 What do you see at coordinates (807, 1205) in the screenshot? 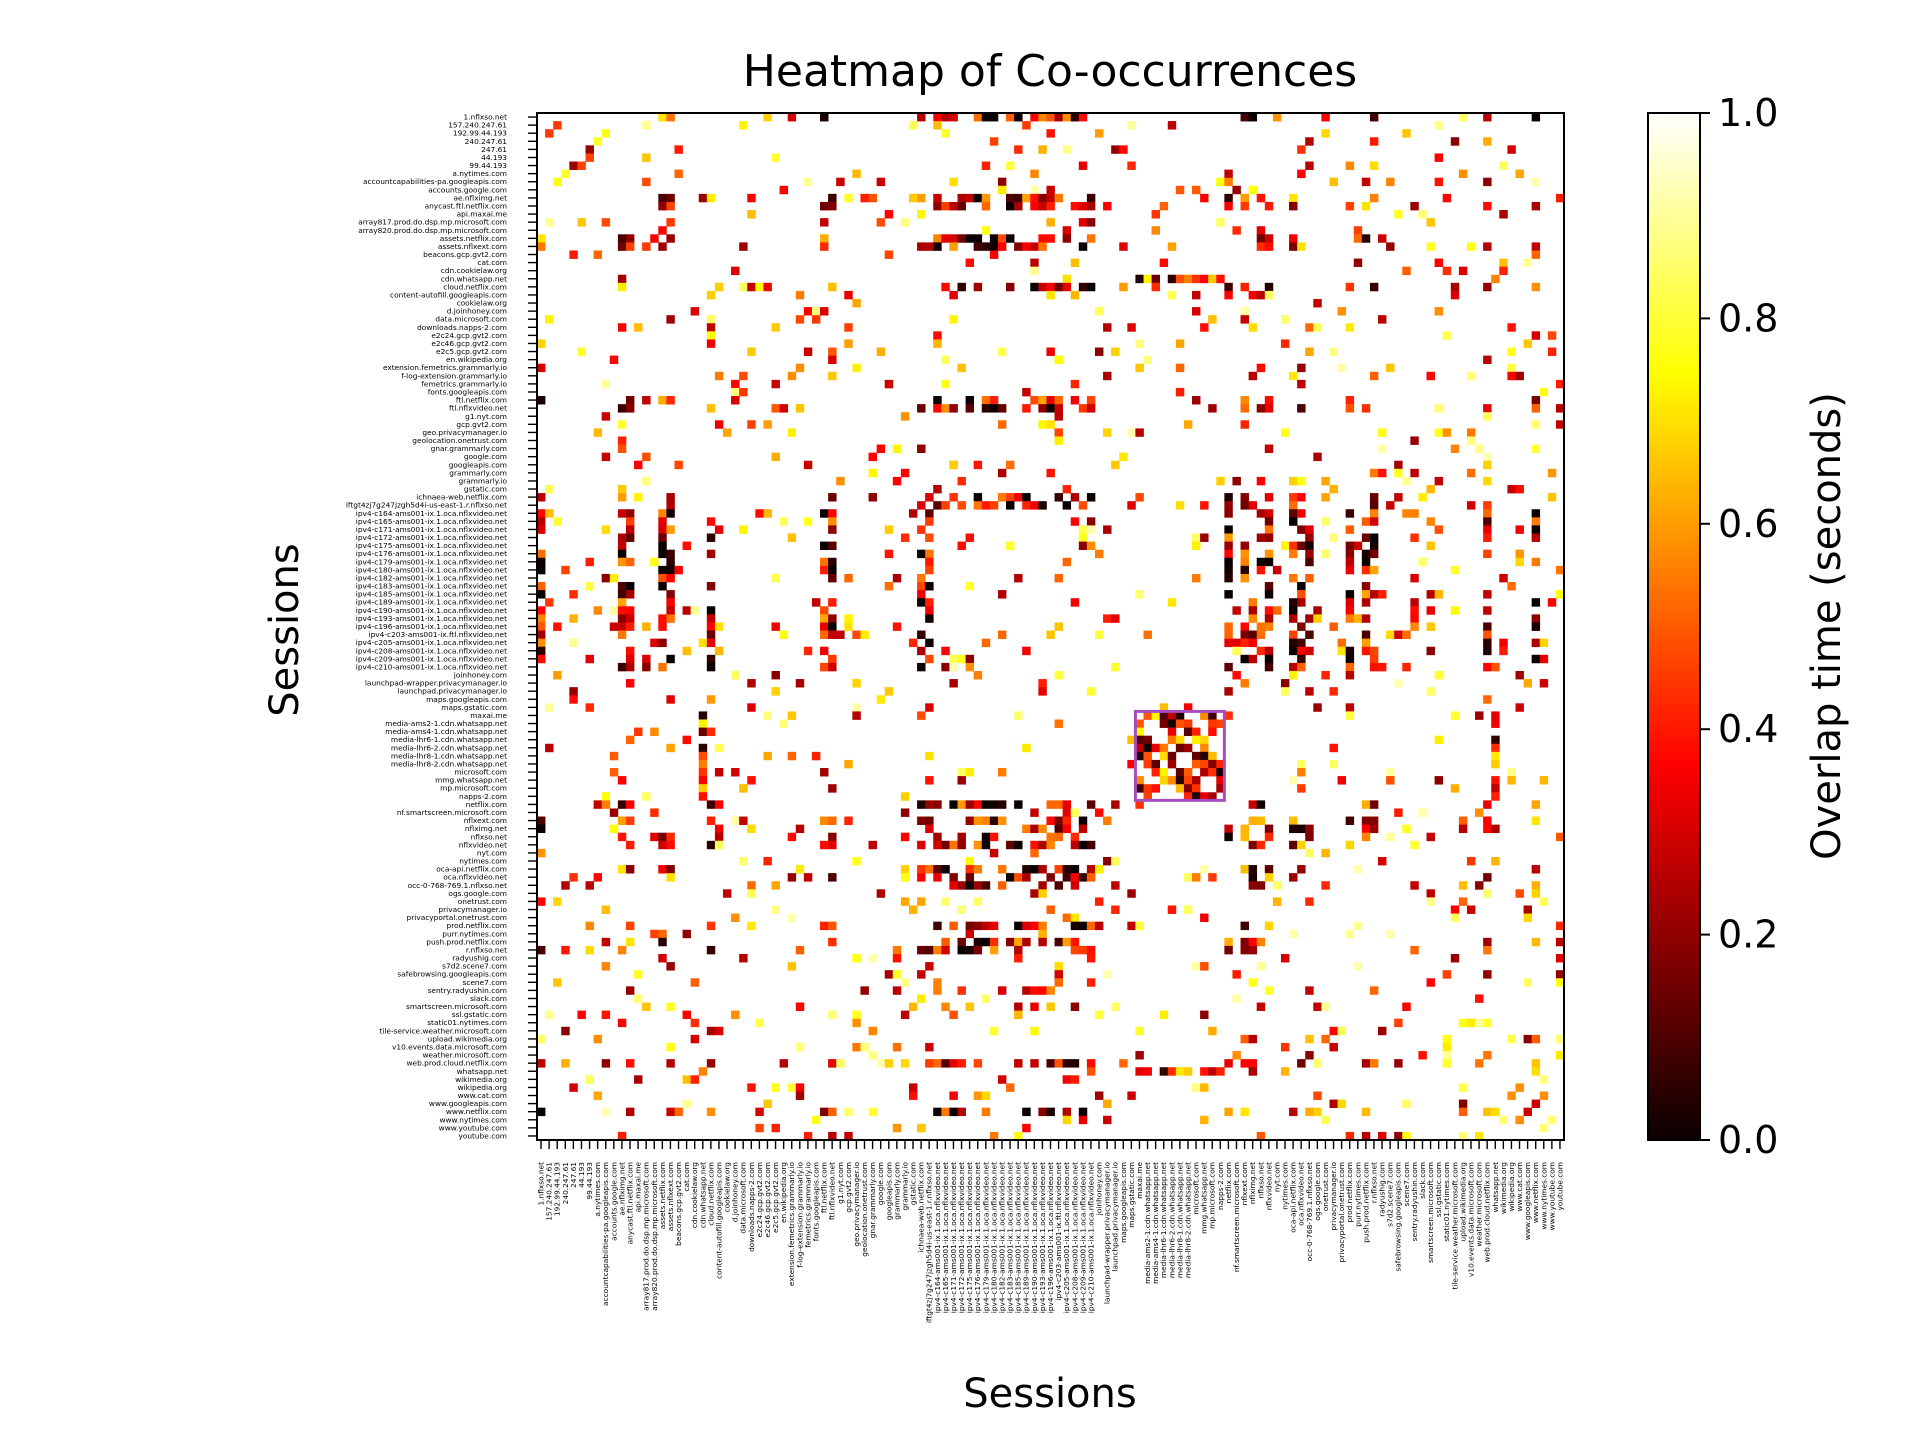
I see `x-tick-label: femetrics.grammarly.io` at bounding box center [807, 1205].